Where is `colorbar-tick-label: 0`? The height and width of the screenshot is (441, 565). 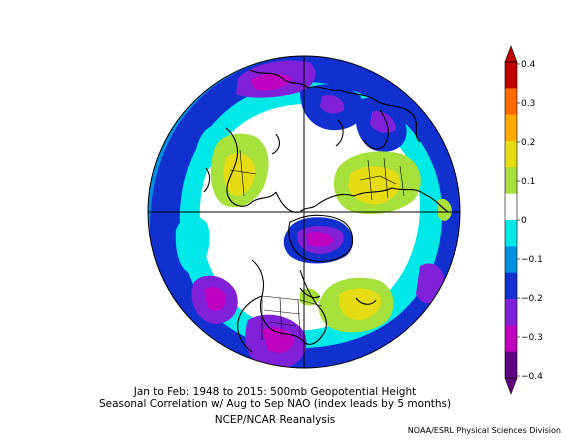
colorbar-tick-label: 0 is located at coordinates (524, 221).